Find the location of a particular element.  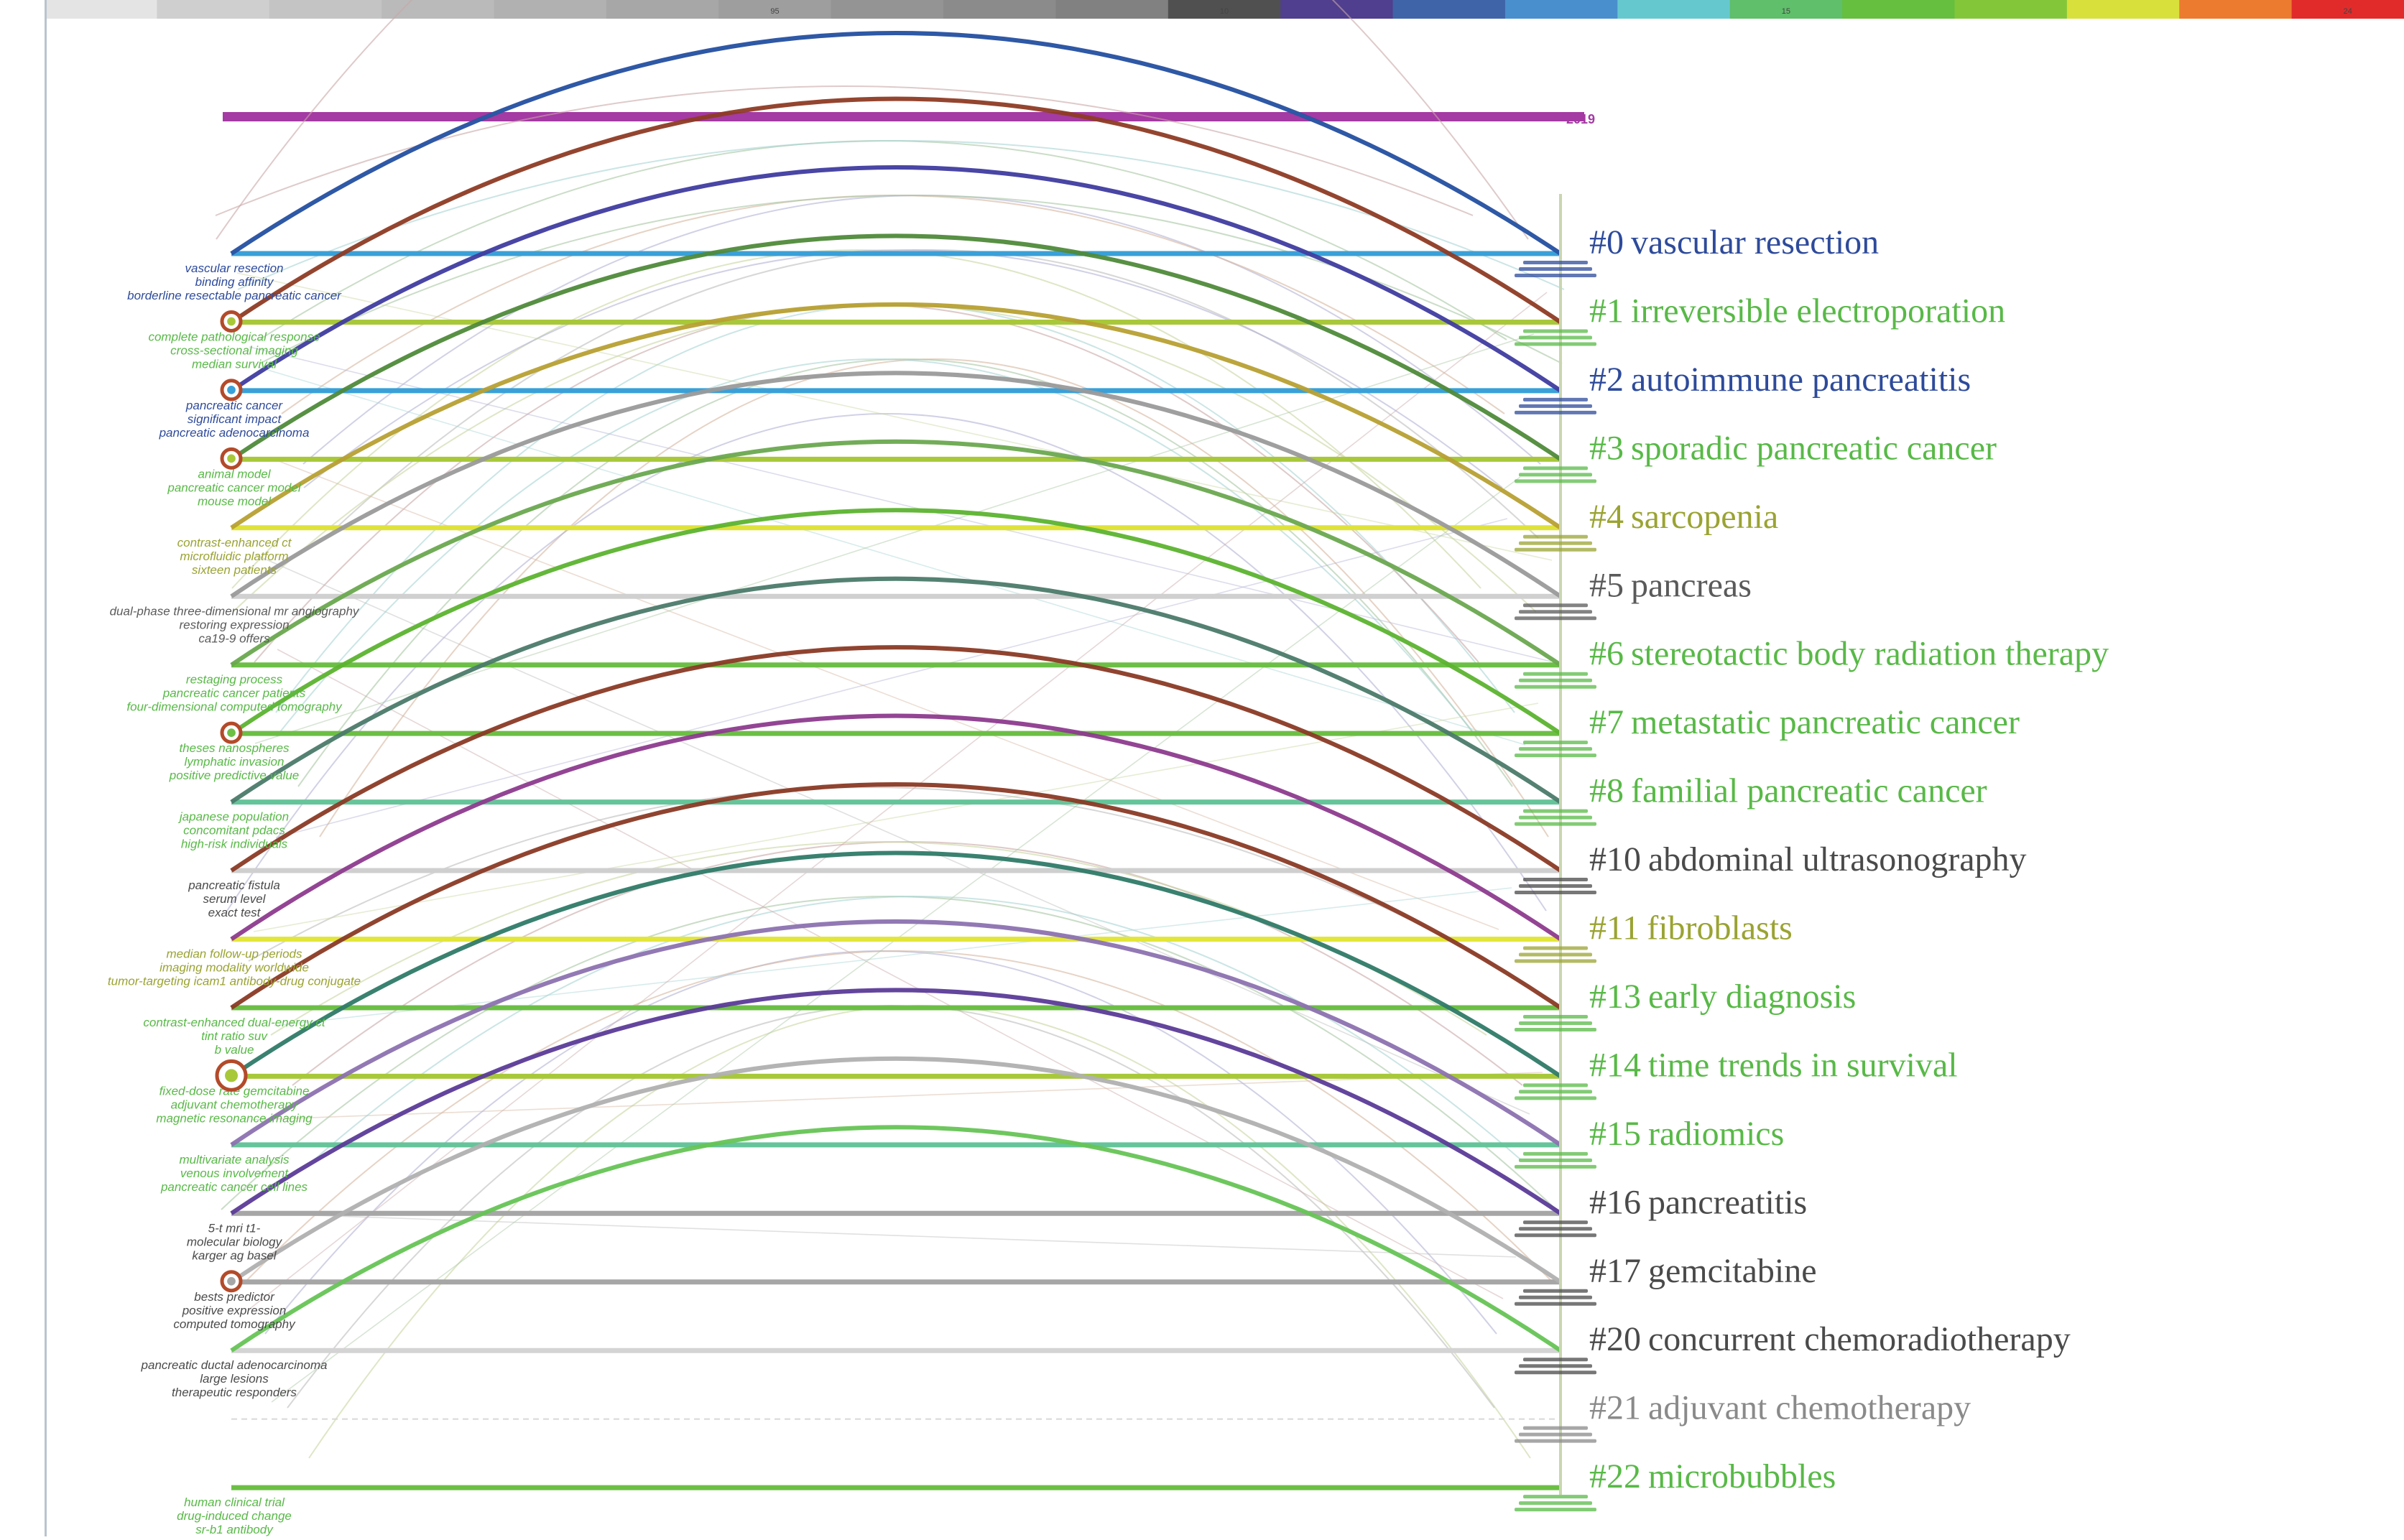

cluster-keyword: magnetic resonance imaging is located at coordinates (234, 1118).